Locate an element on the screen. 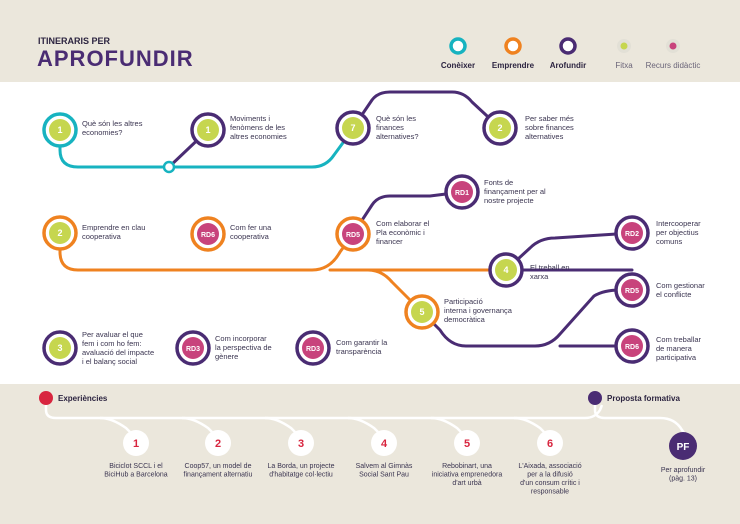 This screenshot has width=740, height=524. experience-text-line: iniciativa emprenedora is located at coordinates (467, 475).